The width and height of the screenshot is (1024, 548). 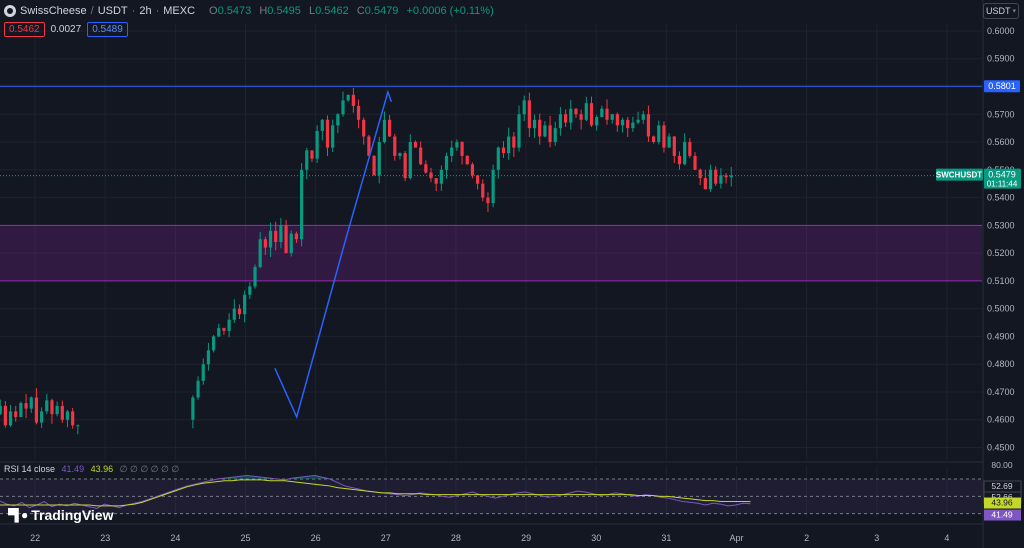 What do you see at coordinates (1002, 497) in the screenshot?
I see `rsi-axis-label: 52.66` at bounding box center [1002, 497].